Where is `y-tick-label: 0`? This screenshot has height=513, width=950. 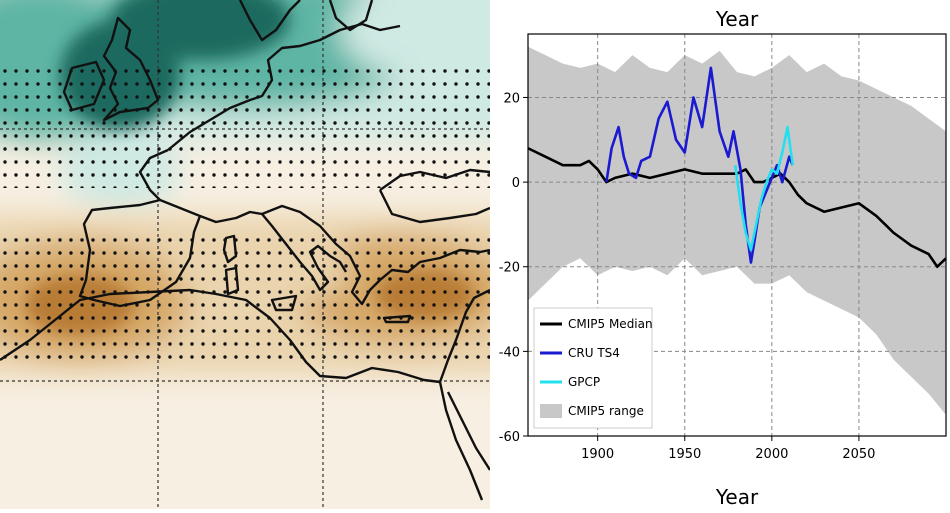
y-tick-label: 0 is located at coordinates (516, 183).